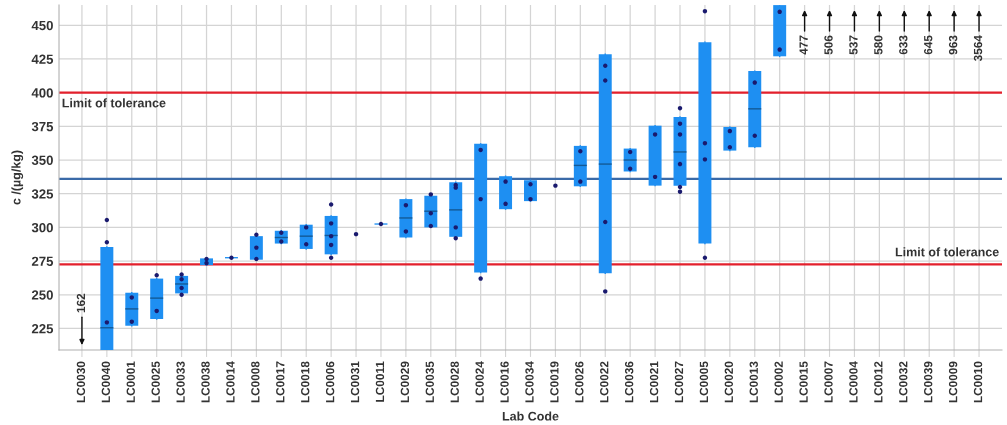 The width and height of the screenshot is (1007, 425). Describe the element at coordinates (878, 45) in the screenshot. I see `annotation: 580` at that location.